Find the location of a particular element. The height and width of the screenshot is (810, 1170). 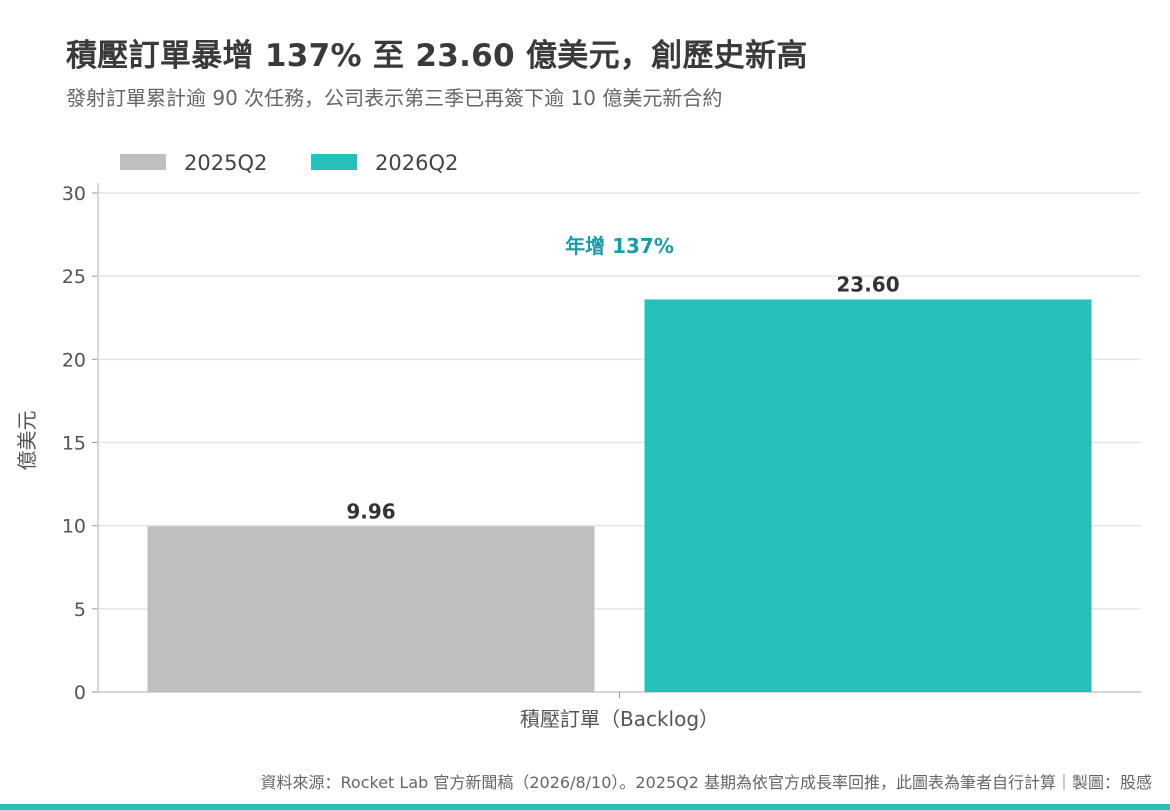

legend: 2025Q2 2026Q2 is located at coordinates (289, 163).